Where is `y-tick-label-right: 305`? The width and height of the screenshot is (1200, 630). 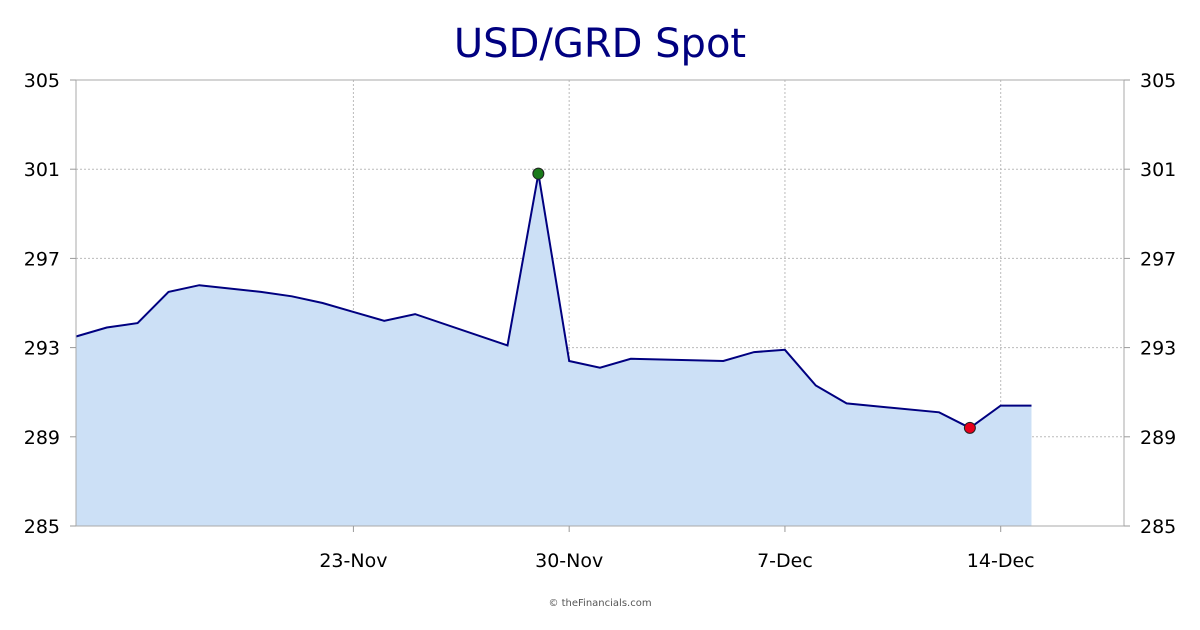
y-tick-label-right: 305 is located at coordinates (1158, 81).